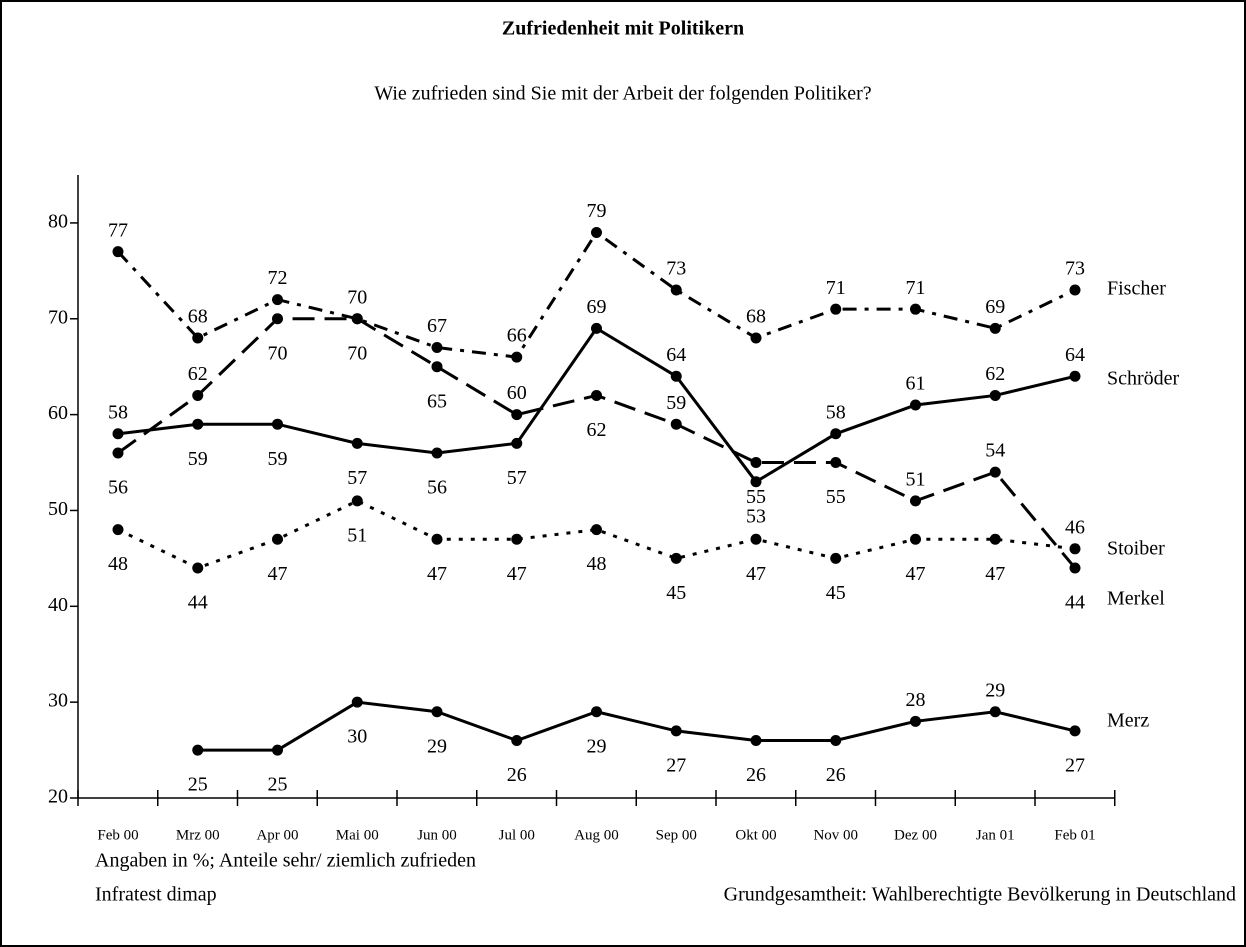 The height and width of the screenshot is (947, 1246). Describe the element at coordinates (517, 478) in the screenshot. I see `data-label: 57` at that location.